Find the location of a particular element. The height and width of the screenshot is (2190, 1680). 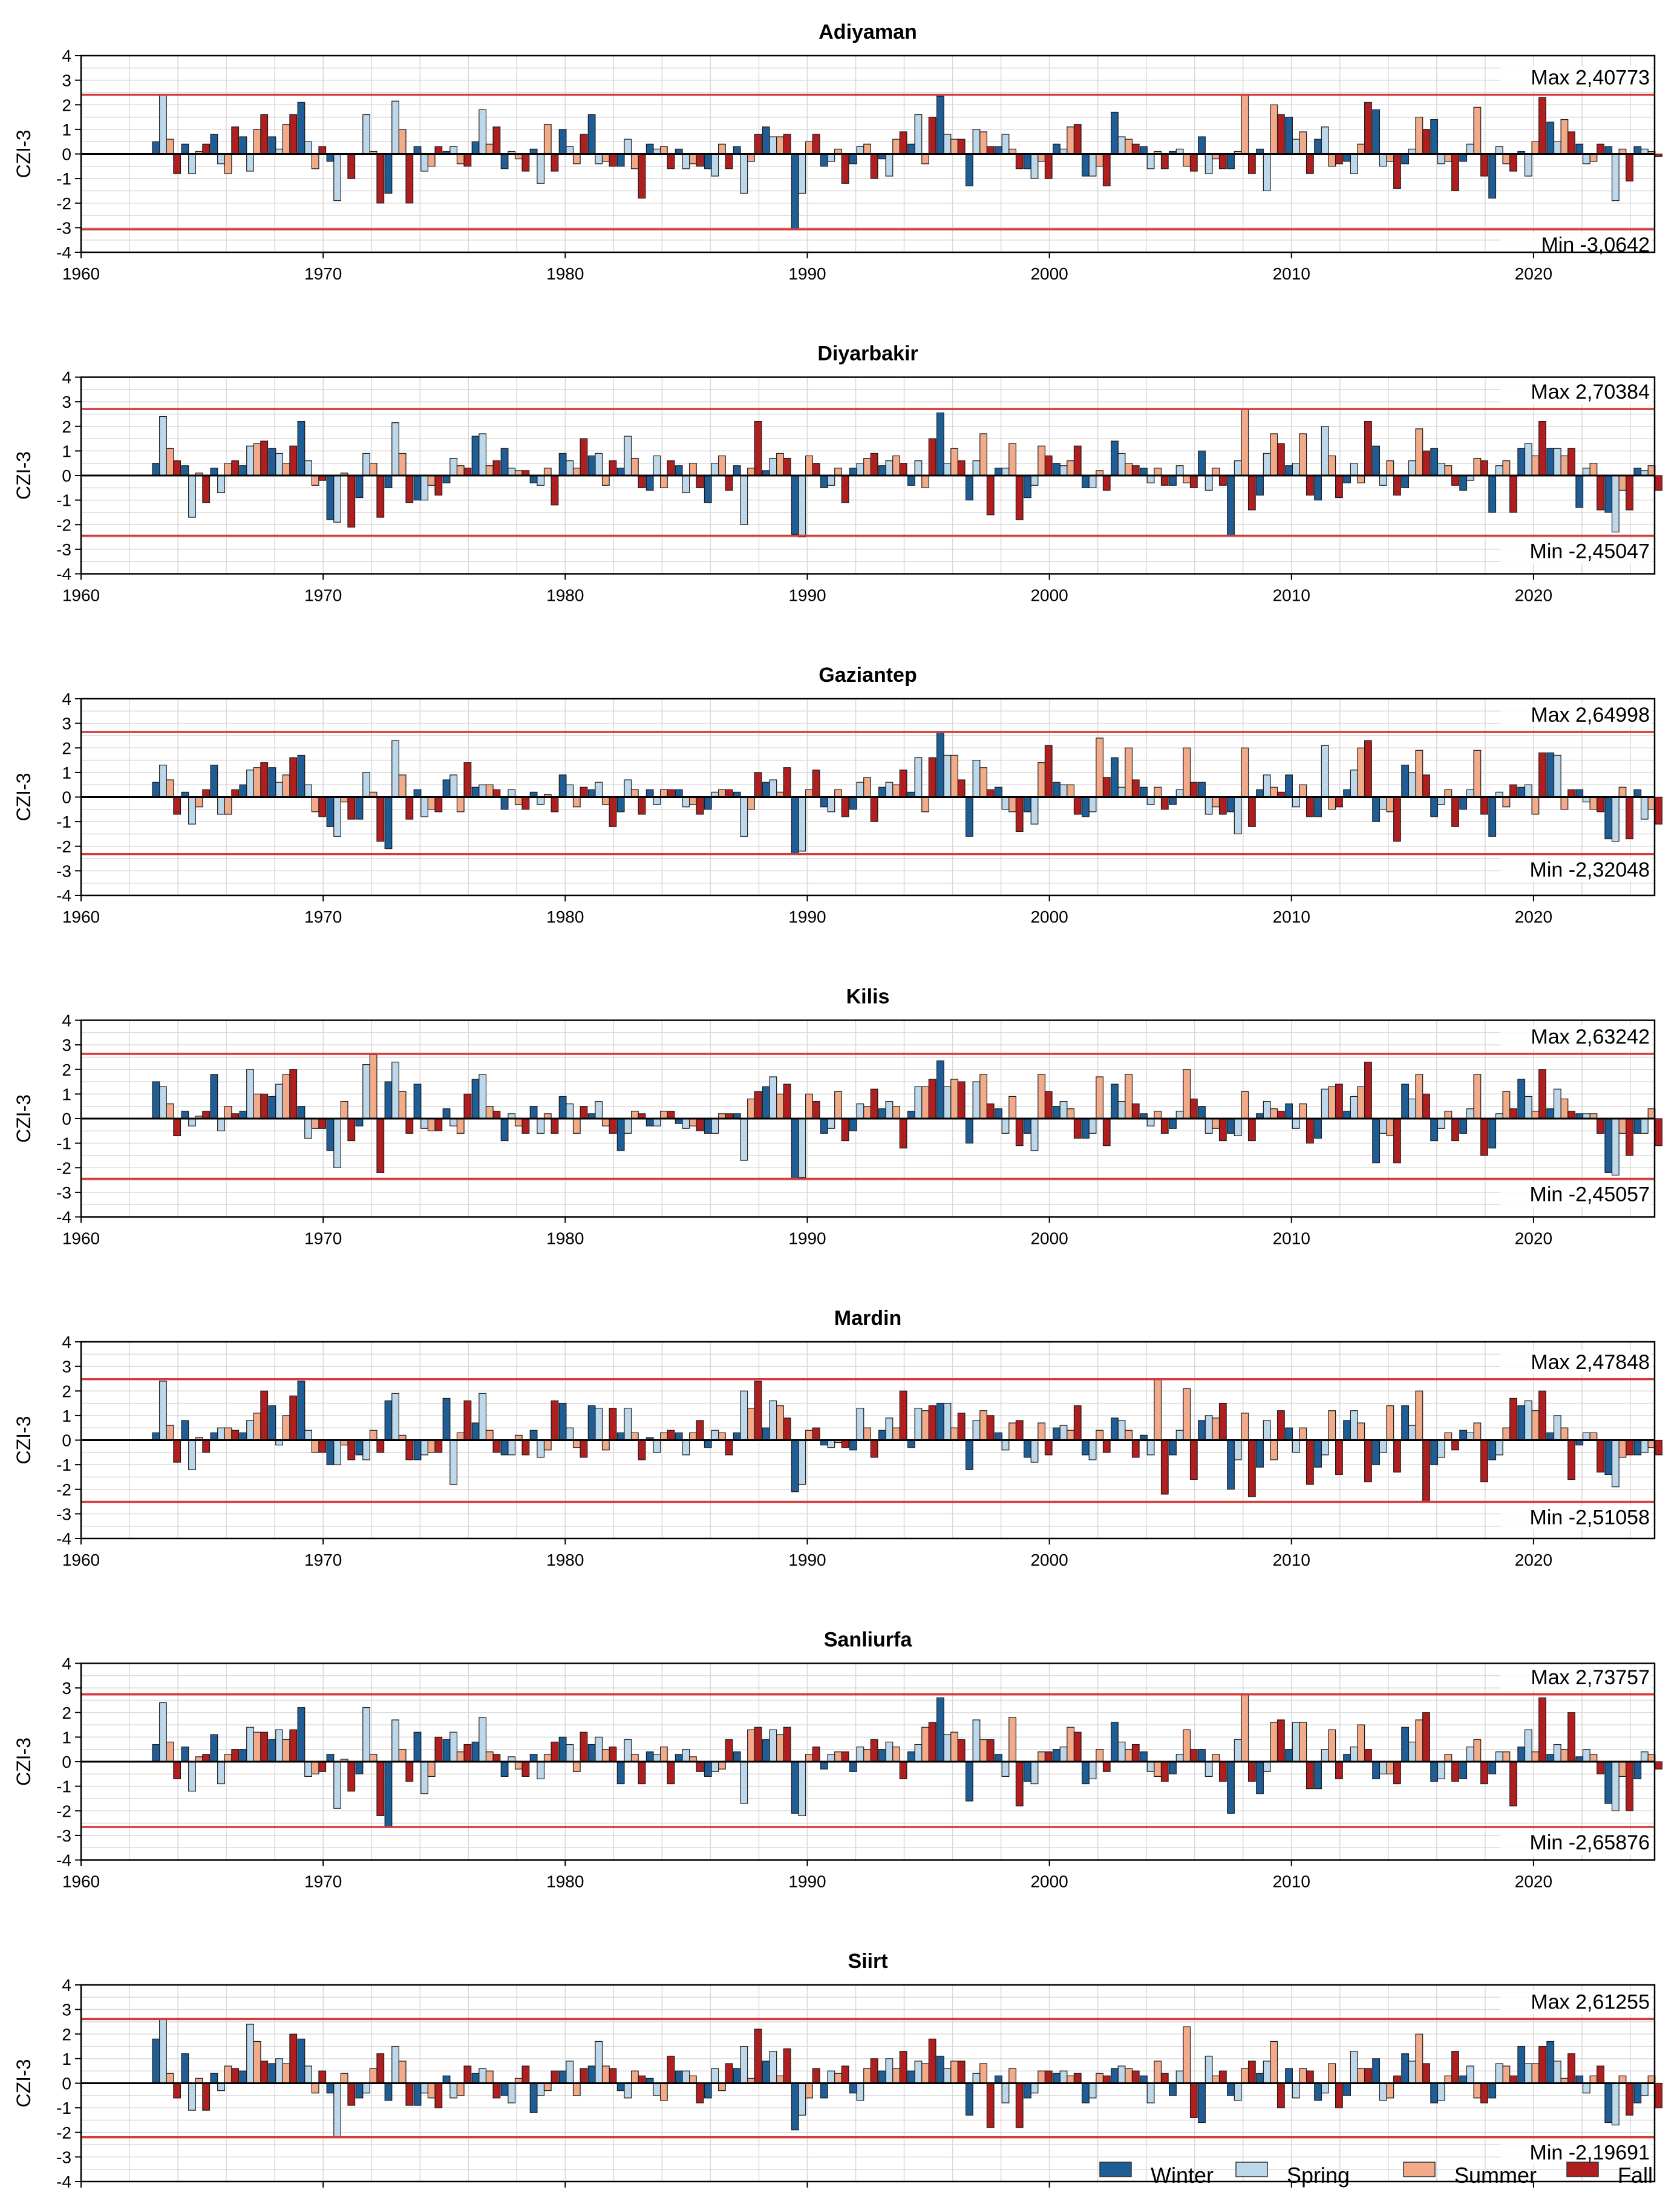

bars is located at coordinates (907, 2078).